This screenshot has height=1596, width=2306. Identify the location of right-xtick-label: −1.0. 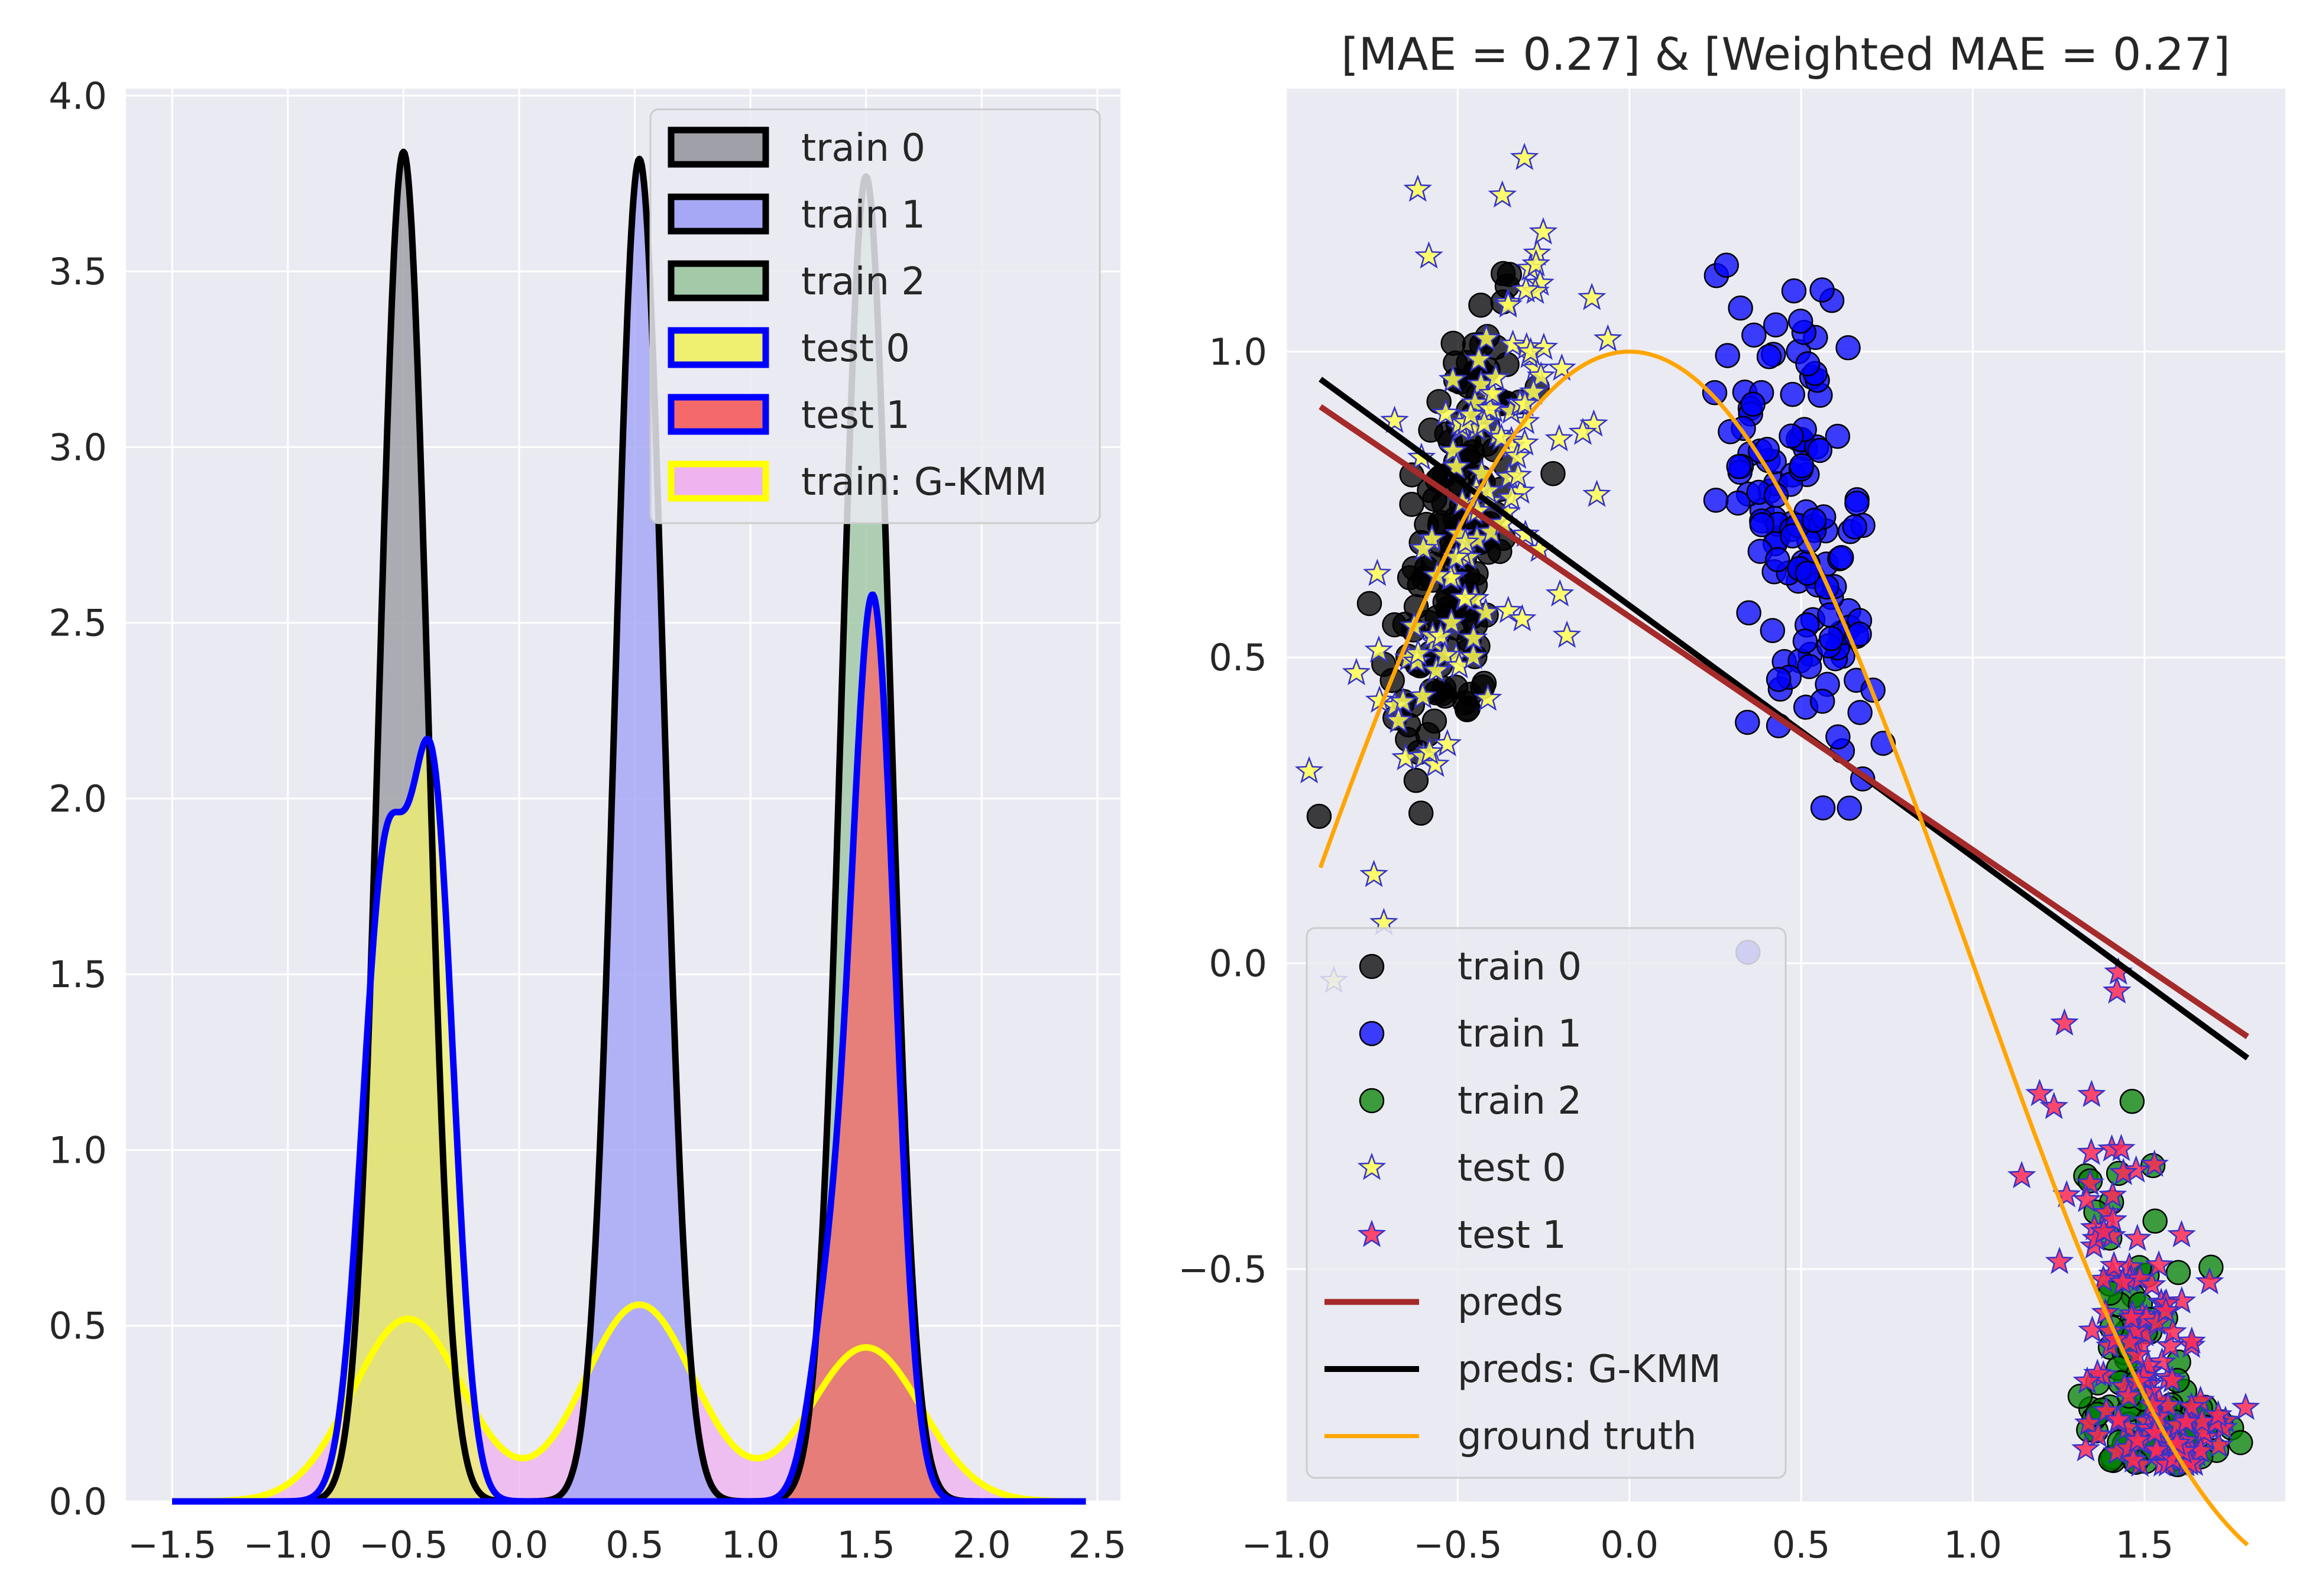
(1286, 1544).